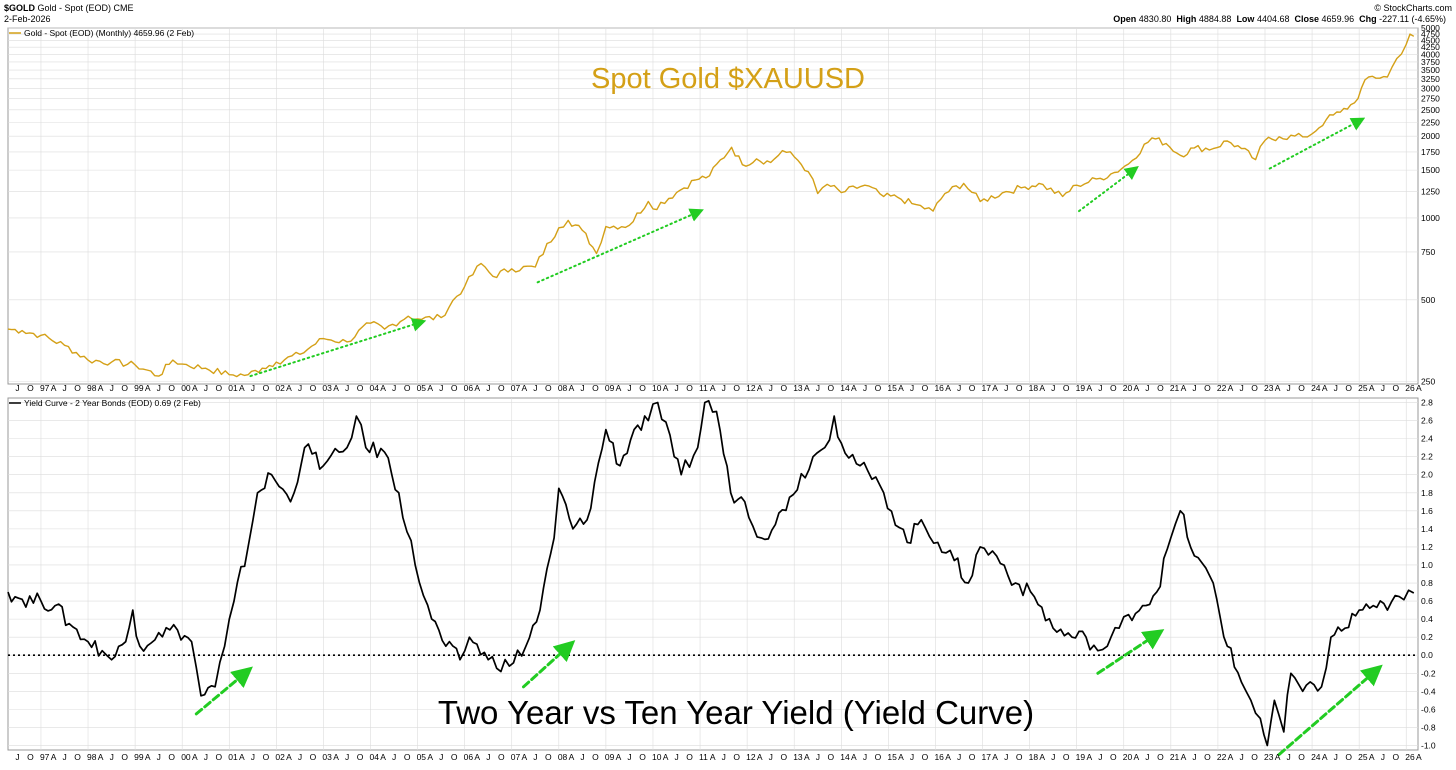 The width and height of the screenshot is (1456, 770). What do you see at coordinates (1428, 709) in the screenshot?
I see `y-tick-label: -0.6` at bounding box center [1428, 709].